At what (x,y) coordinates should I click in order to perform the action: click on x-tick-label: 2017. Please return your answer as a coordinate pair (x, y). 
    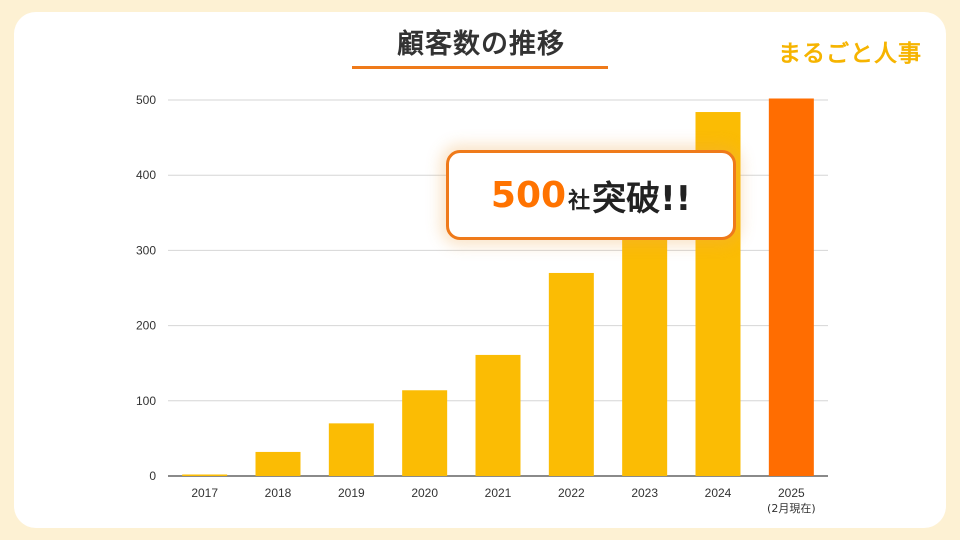
    Looking at the image, I should click on (204, 493).